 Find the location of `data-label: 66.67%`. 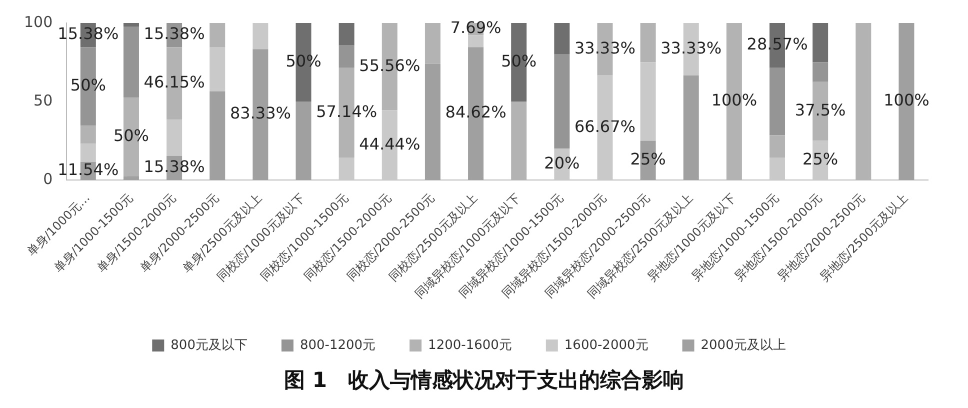

data-label: 66.67% is located at coordinates (605, 126).